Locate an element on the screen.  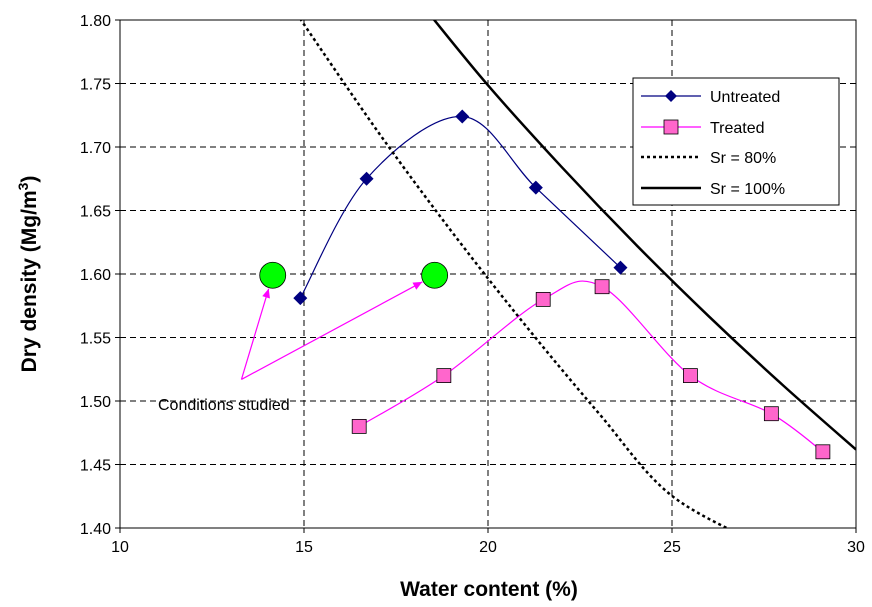
legend-untreated-marker is located at coordinates (671, 96).